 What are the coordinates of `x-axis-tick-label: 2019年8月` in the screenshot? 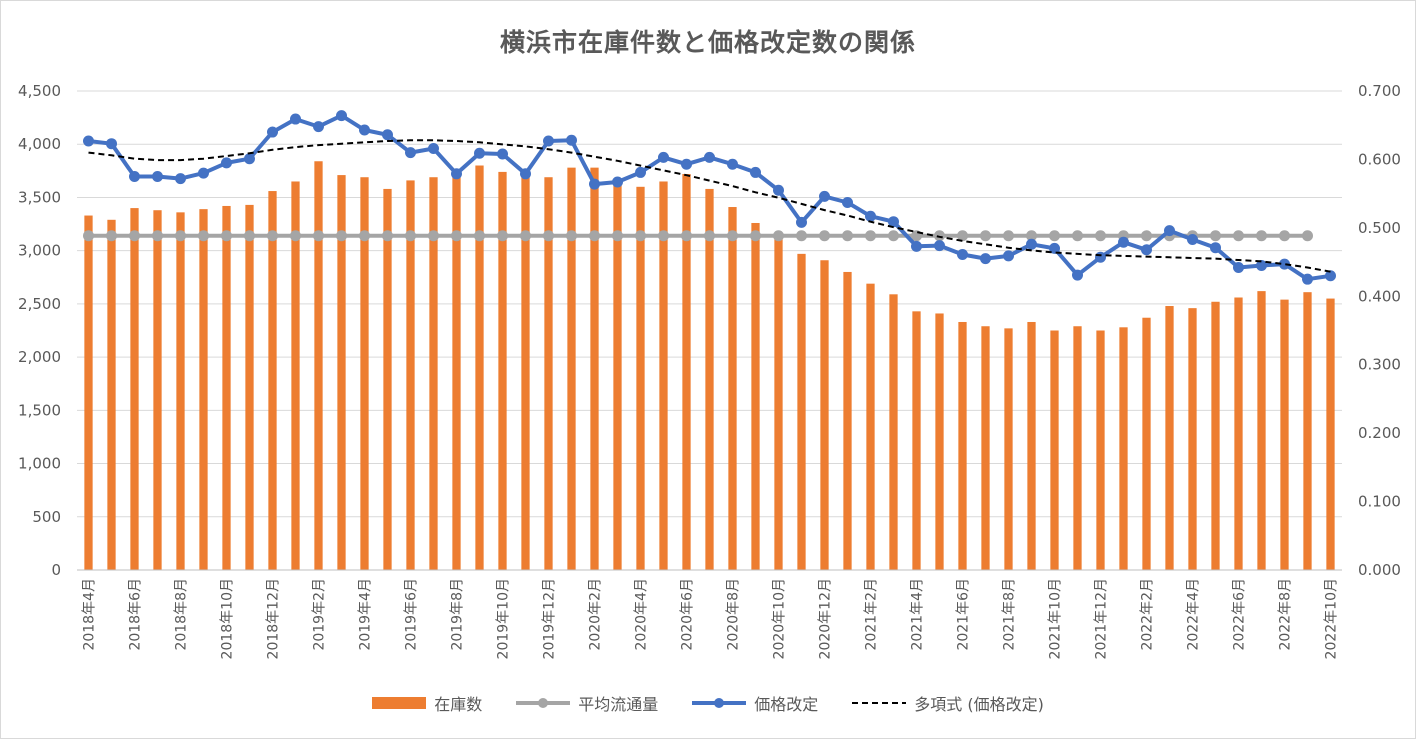 It's located at (458, 614).